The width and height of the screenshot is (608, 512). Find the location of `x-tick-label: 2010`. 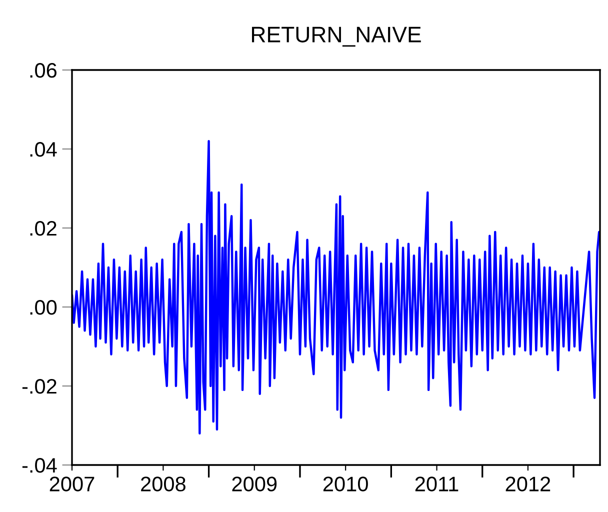

x-tick-label: 2010 is located at coordinates (345, 484).